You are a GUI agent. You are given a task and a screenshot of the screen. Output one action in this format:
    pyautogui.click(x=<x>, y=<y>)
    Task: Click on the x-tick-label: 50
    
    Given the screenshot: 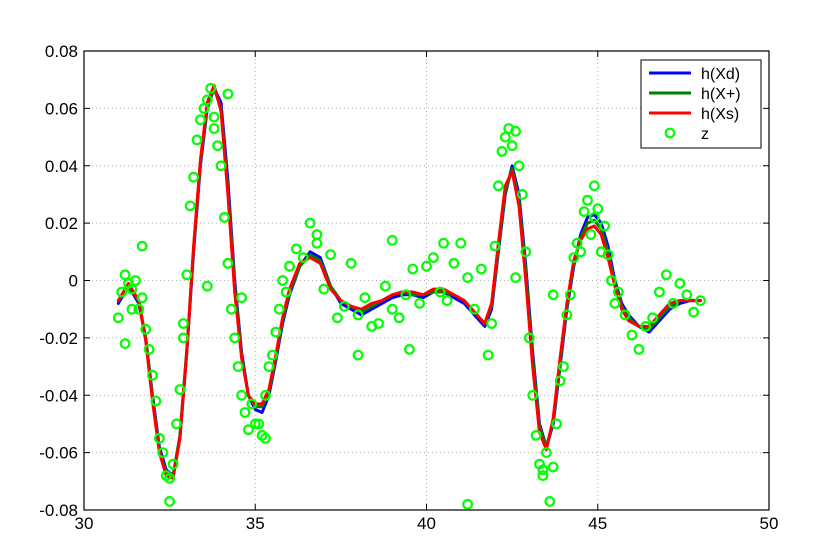 What is the action you would take?
    pyautogui.click(x=769, y=523)
    